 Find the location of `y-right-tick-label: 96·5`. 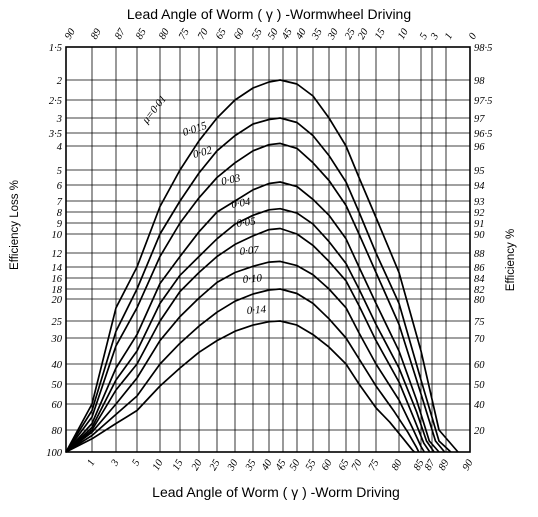

y-right-tick-label: 96·5 is located at coordinates (483, 134).